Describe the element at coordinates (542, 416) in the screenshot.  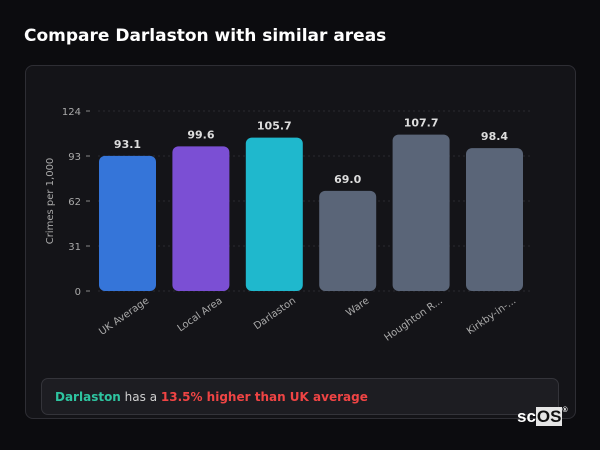
I see `logo: scOS®` at that location.